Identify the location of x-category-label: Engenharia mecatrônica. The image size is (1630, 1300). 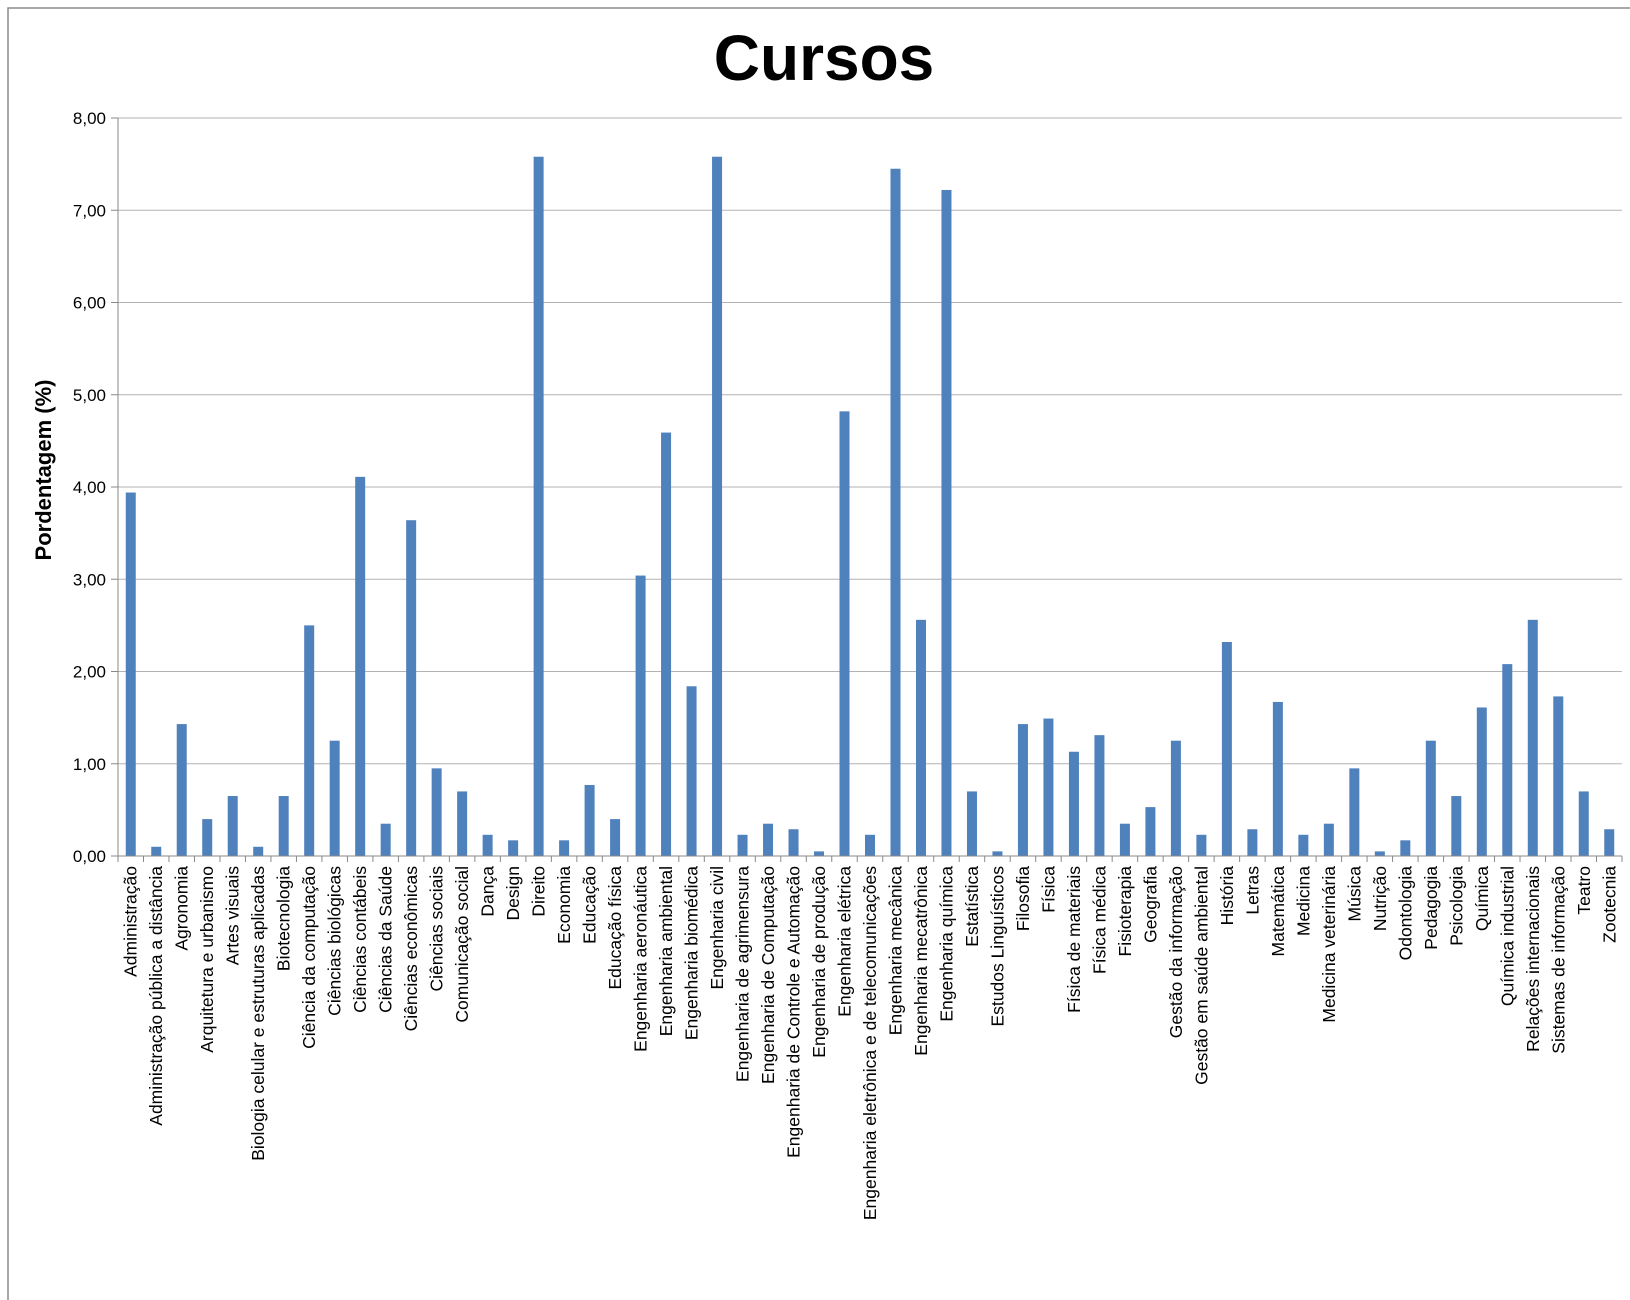
(921, 961).